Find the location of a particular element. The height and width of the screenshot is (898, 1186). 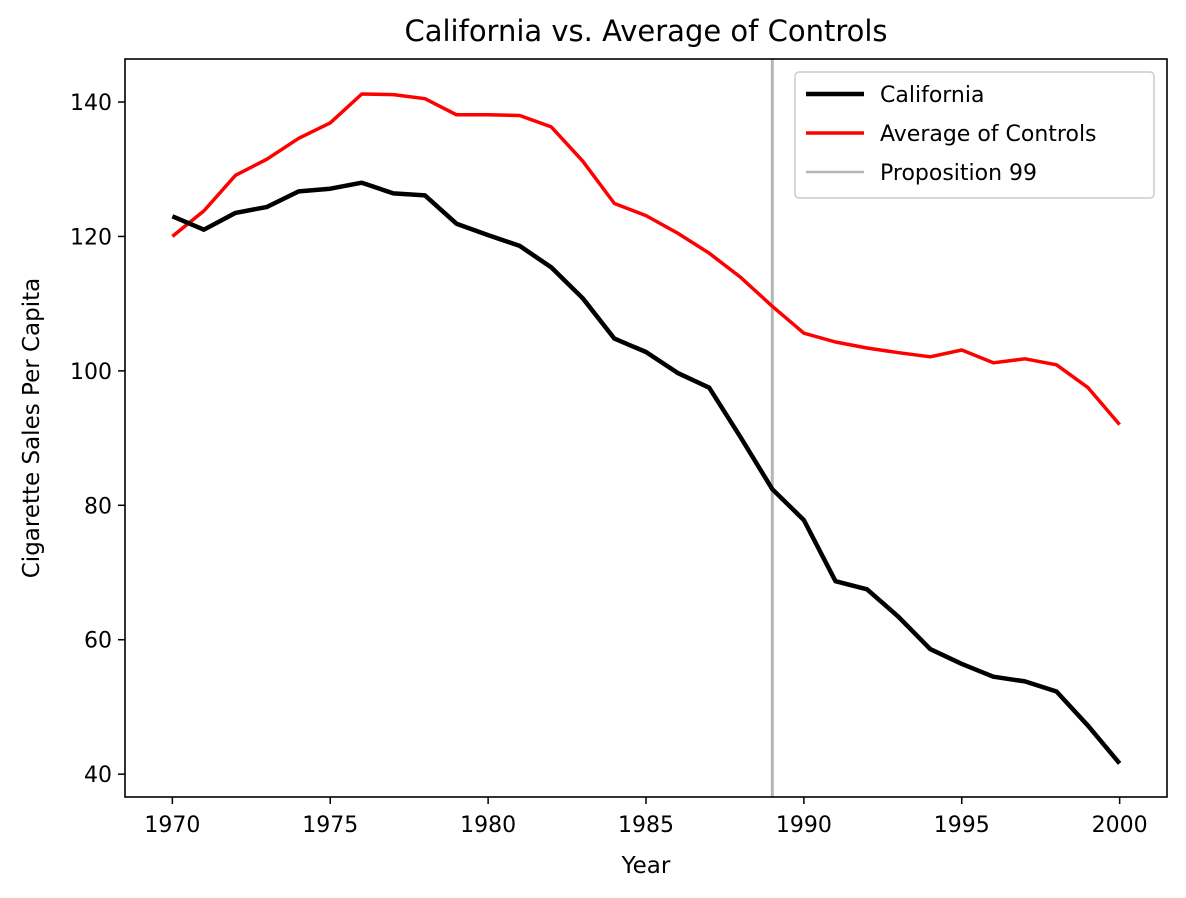

y-tick-label: 60 is located at coordinates (98, 641).